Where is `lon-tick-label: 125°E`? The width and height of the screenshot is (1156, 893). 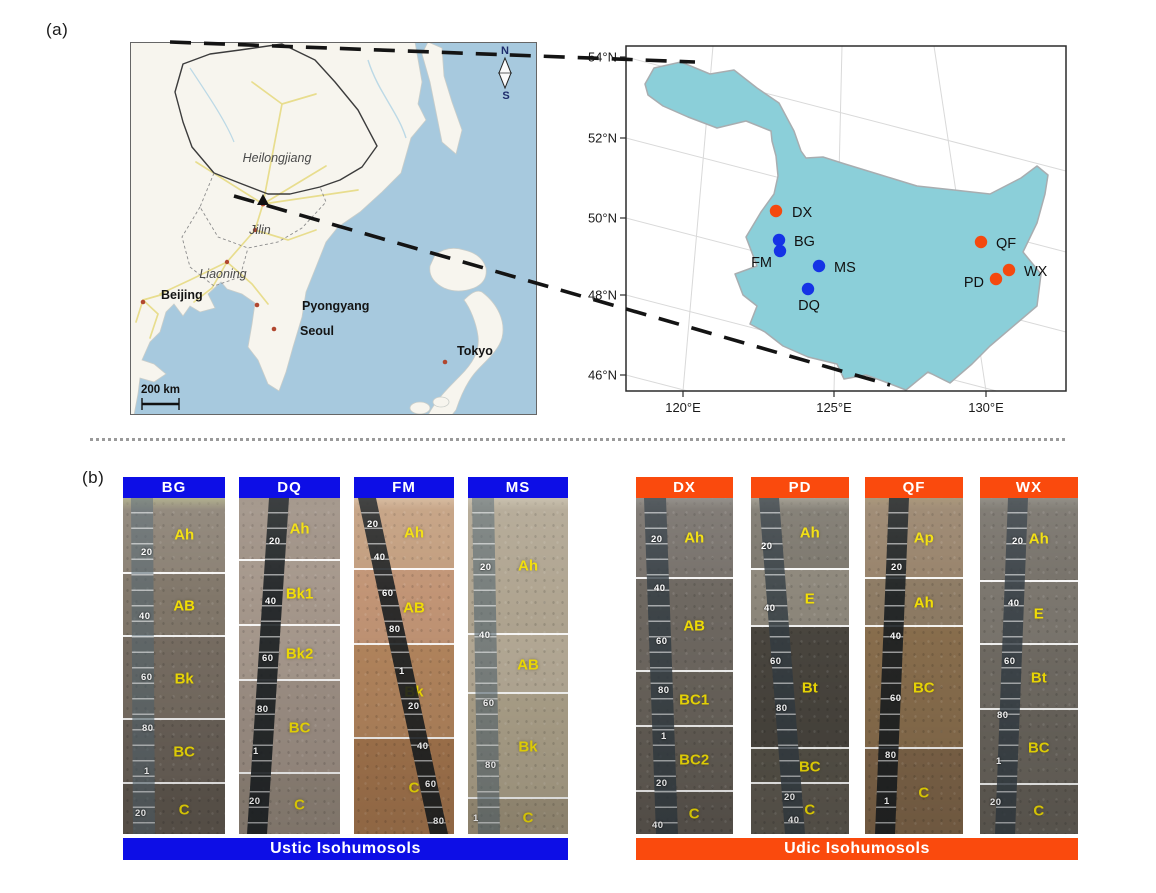
lon-tick-label: 125°E is located at coordinates (834, 407).